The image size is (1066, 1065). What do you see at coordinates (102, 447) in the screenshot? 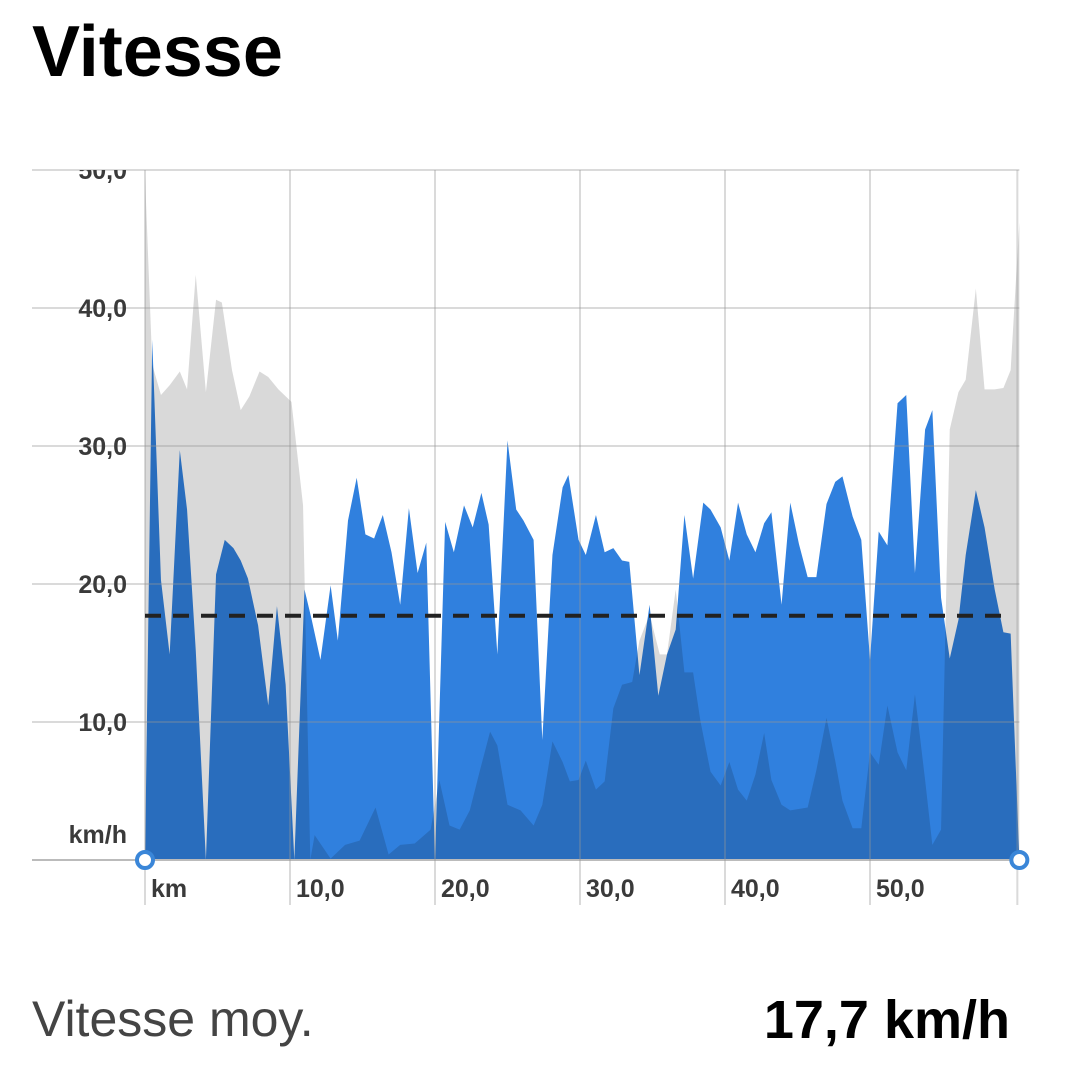
I see `y-tick-label: 30,0` at bounding box center [102, 447].